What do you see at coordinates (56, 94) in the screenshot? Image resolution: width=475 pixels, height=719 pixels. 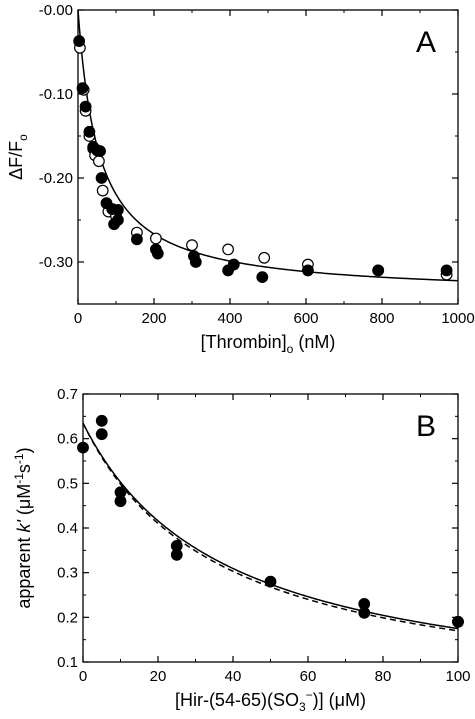 I see `y-tick-label: -0.10` at bounding box center [56, 94].